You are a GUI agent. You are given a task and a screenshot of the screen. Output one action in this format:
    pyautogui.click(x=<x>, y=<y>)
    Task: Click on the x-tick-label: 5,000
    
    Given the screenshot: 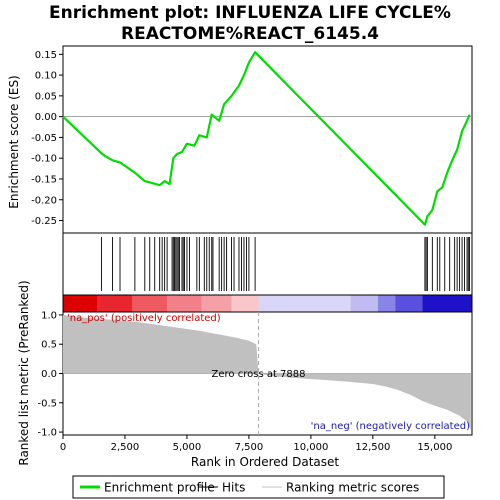 What is the action you would take?
    pyautogui.click(x=187, y=447)
    